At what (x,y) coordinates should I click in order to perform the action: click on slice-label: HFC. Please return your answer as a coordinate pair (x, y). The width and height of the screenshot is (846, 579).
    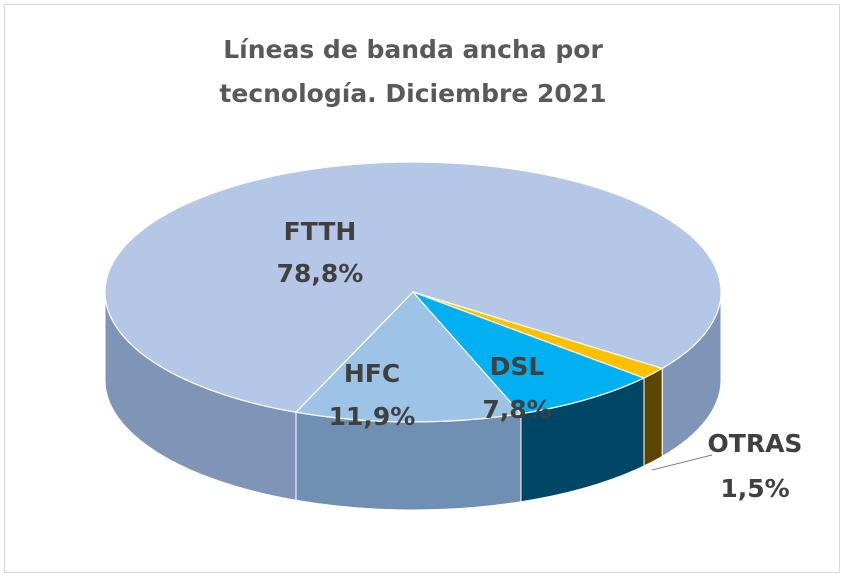
    Looking at the image, I should click on (372, 373).